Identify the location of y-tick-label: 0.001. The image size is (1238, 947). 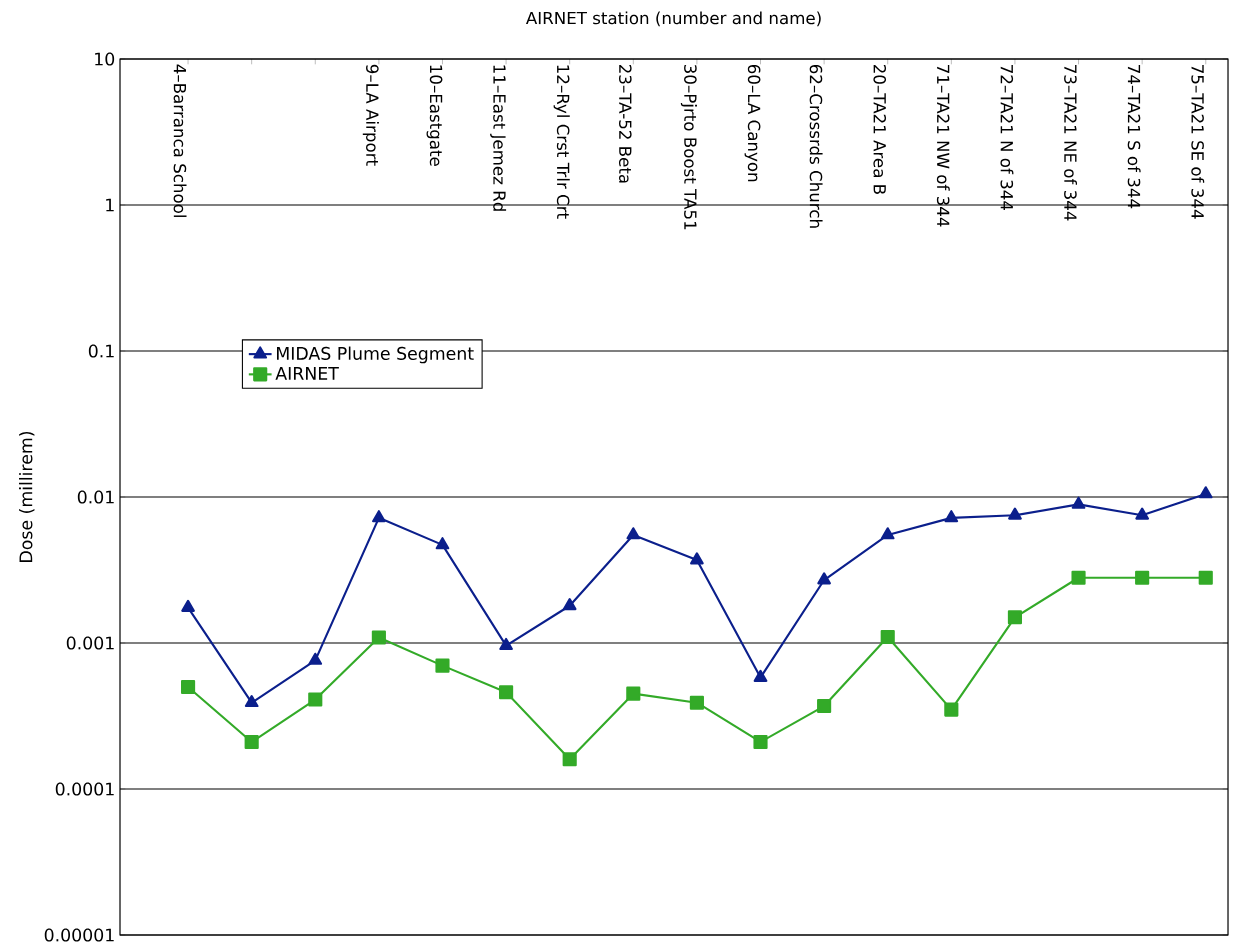
(90, 643).